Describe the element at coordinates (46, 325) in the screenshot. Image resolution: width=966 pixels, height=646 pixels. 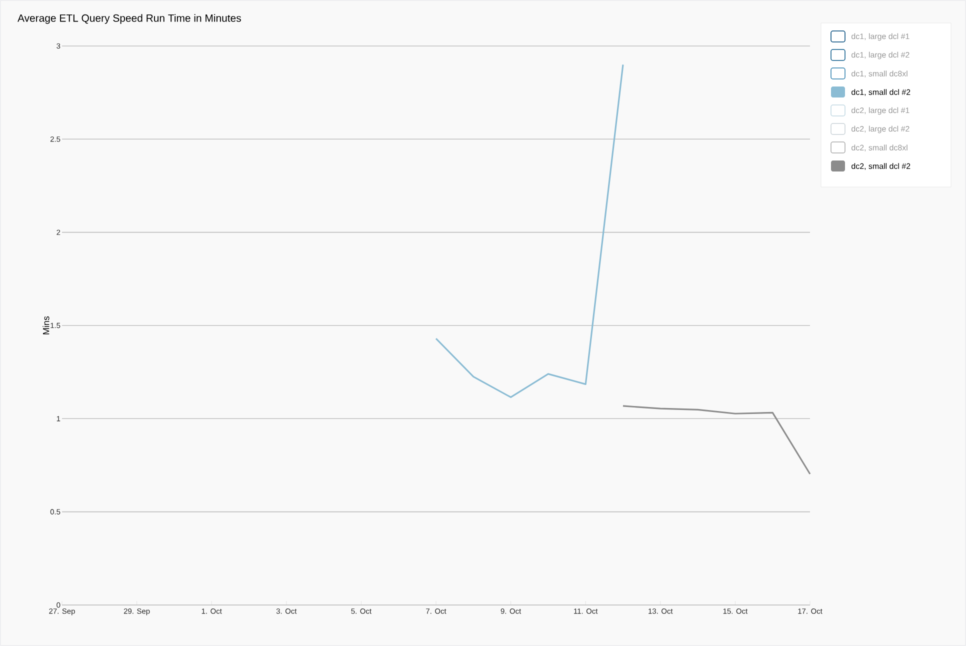
I see `y-axis-title: Mins` at that location.